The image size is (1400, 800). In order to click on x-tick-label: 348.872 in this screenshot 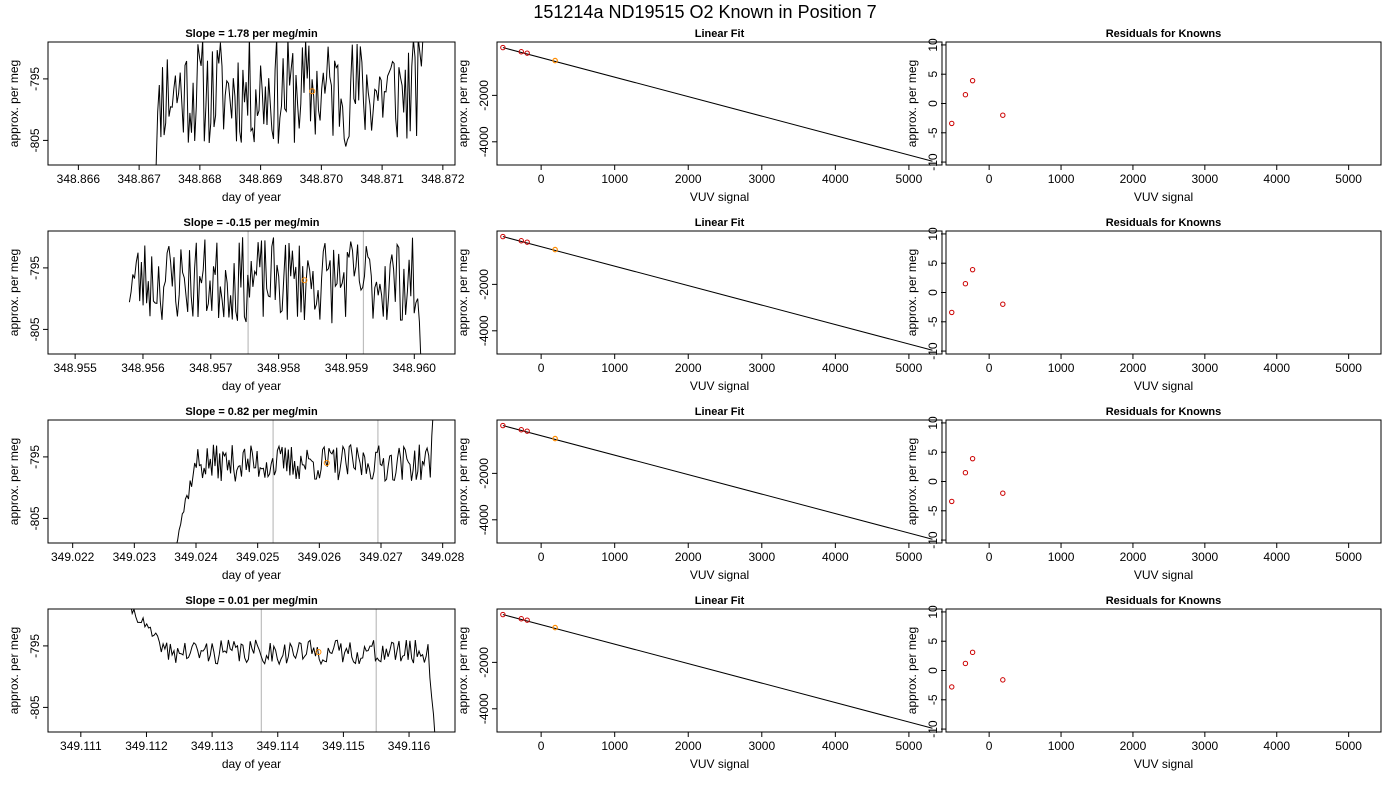, I will do `click(443, 179)`.